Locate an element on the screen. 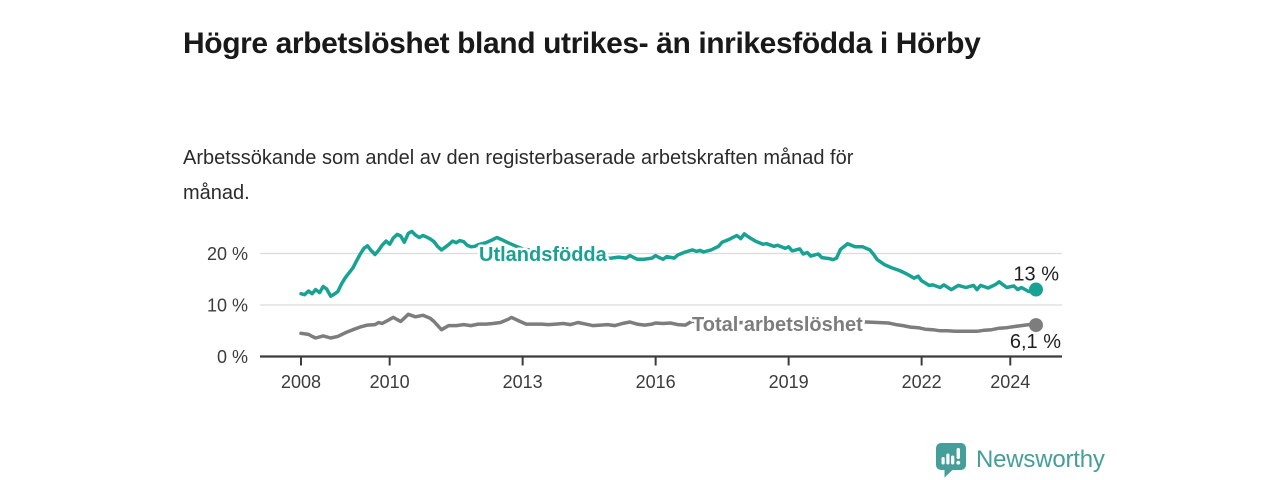 This screenshot has width=1280, height=480. x-tick-label: 2008 is located at coordinates (301, 382).